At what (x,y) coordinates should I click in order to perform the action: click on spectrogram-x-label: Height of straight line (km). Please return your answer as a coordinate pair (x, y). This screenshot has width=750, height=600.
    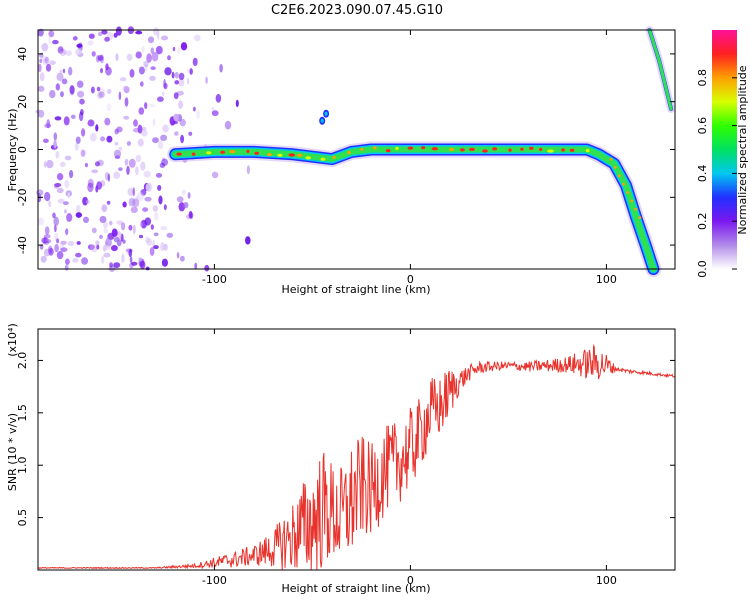
    Looking at the image, I should click on (355, 289).